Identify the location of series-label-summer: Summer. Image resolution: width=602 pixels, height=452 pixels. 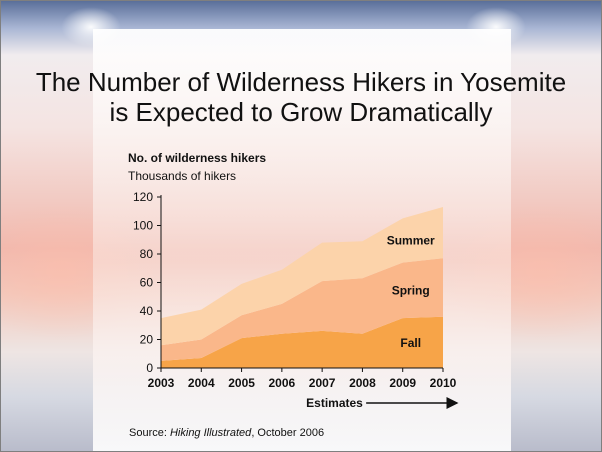
(411, 240).